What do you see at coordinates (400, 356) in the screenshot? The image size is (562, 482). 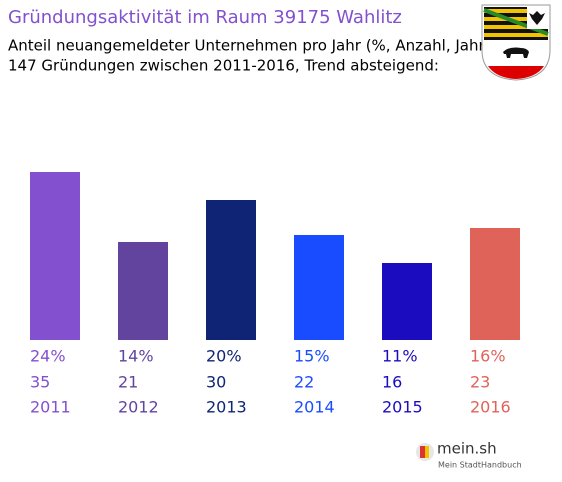 I see `value-label: 11%` at bounding box center [400, 356].